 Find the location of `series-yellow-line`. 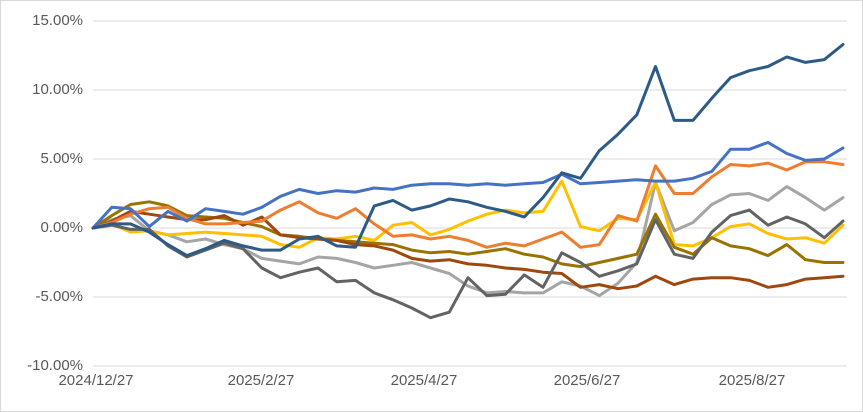

series-yellow-line is located at coordinates (468, 214).